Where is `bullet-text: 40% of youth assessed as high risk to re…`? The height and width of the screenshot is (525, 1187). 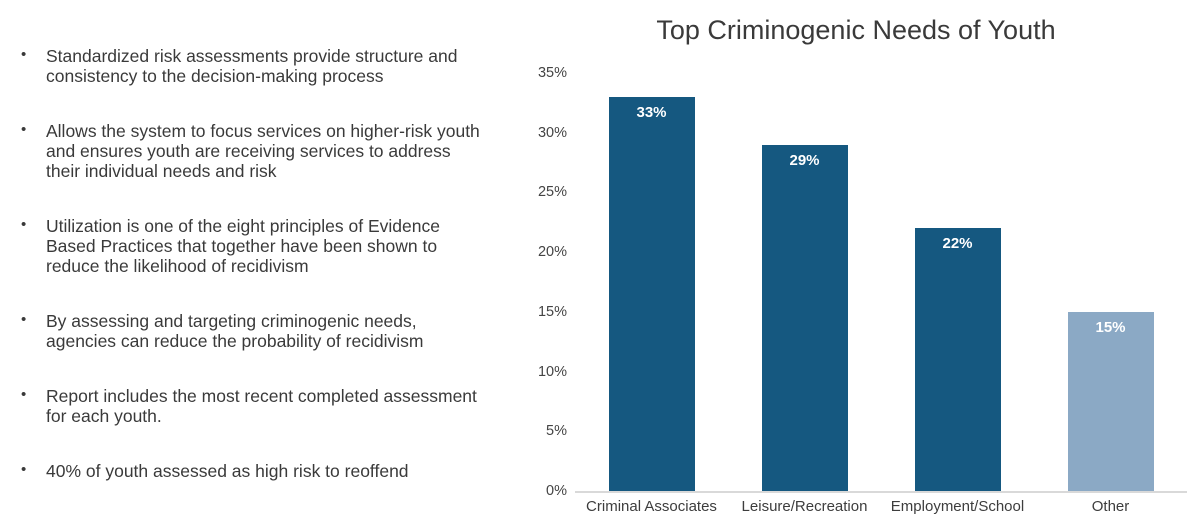 bullet-text: 40% of youth assessed as high risk to re… is located at coordinates (227, 471).